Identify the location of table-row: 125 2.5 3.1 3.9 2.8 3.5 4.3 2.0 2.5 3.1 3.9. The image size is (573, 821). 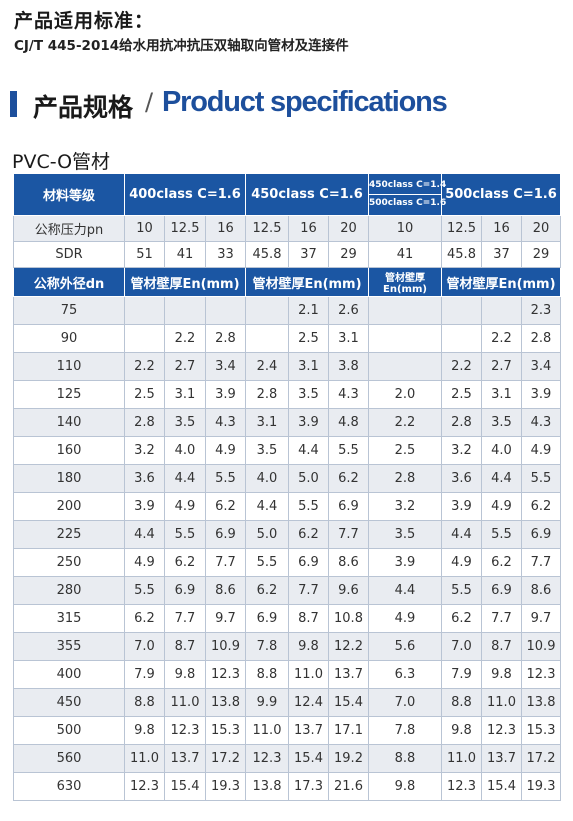
(287, 394).